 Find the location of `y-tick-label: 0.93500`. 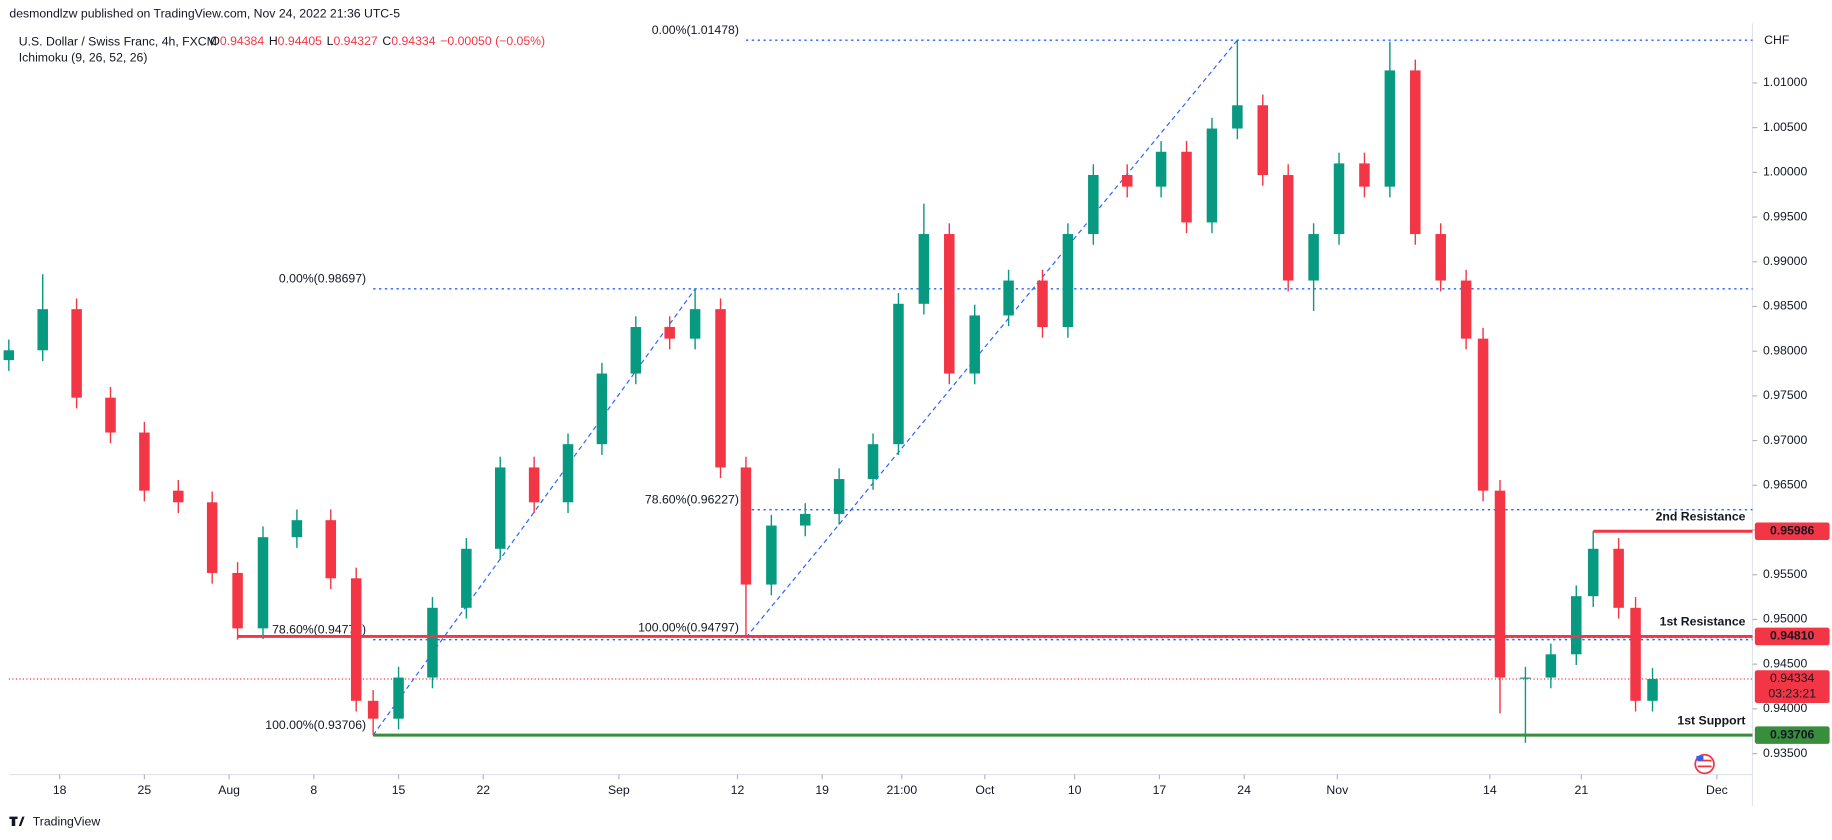

y-tick-label: 0.93500 is located at coordinates (1785, 753).